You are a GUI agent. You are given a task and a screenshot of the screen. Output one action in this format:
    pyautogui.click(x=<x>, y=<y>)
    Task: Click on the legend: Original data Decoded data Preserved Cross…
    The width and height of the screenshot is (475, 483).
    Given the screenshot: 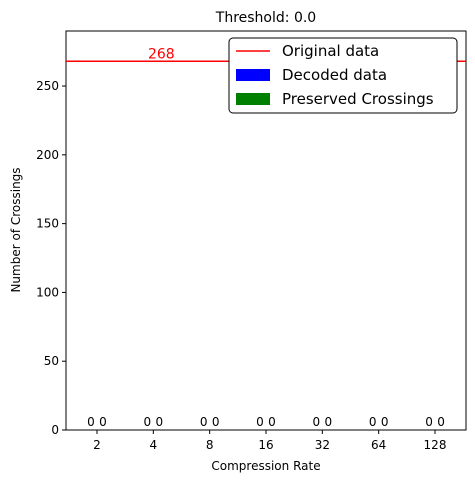 What is the action you would take?
    pyautogui.click(x=343, y=75)
    